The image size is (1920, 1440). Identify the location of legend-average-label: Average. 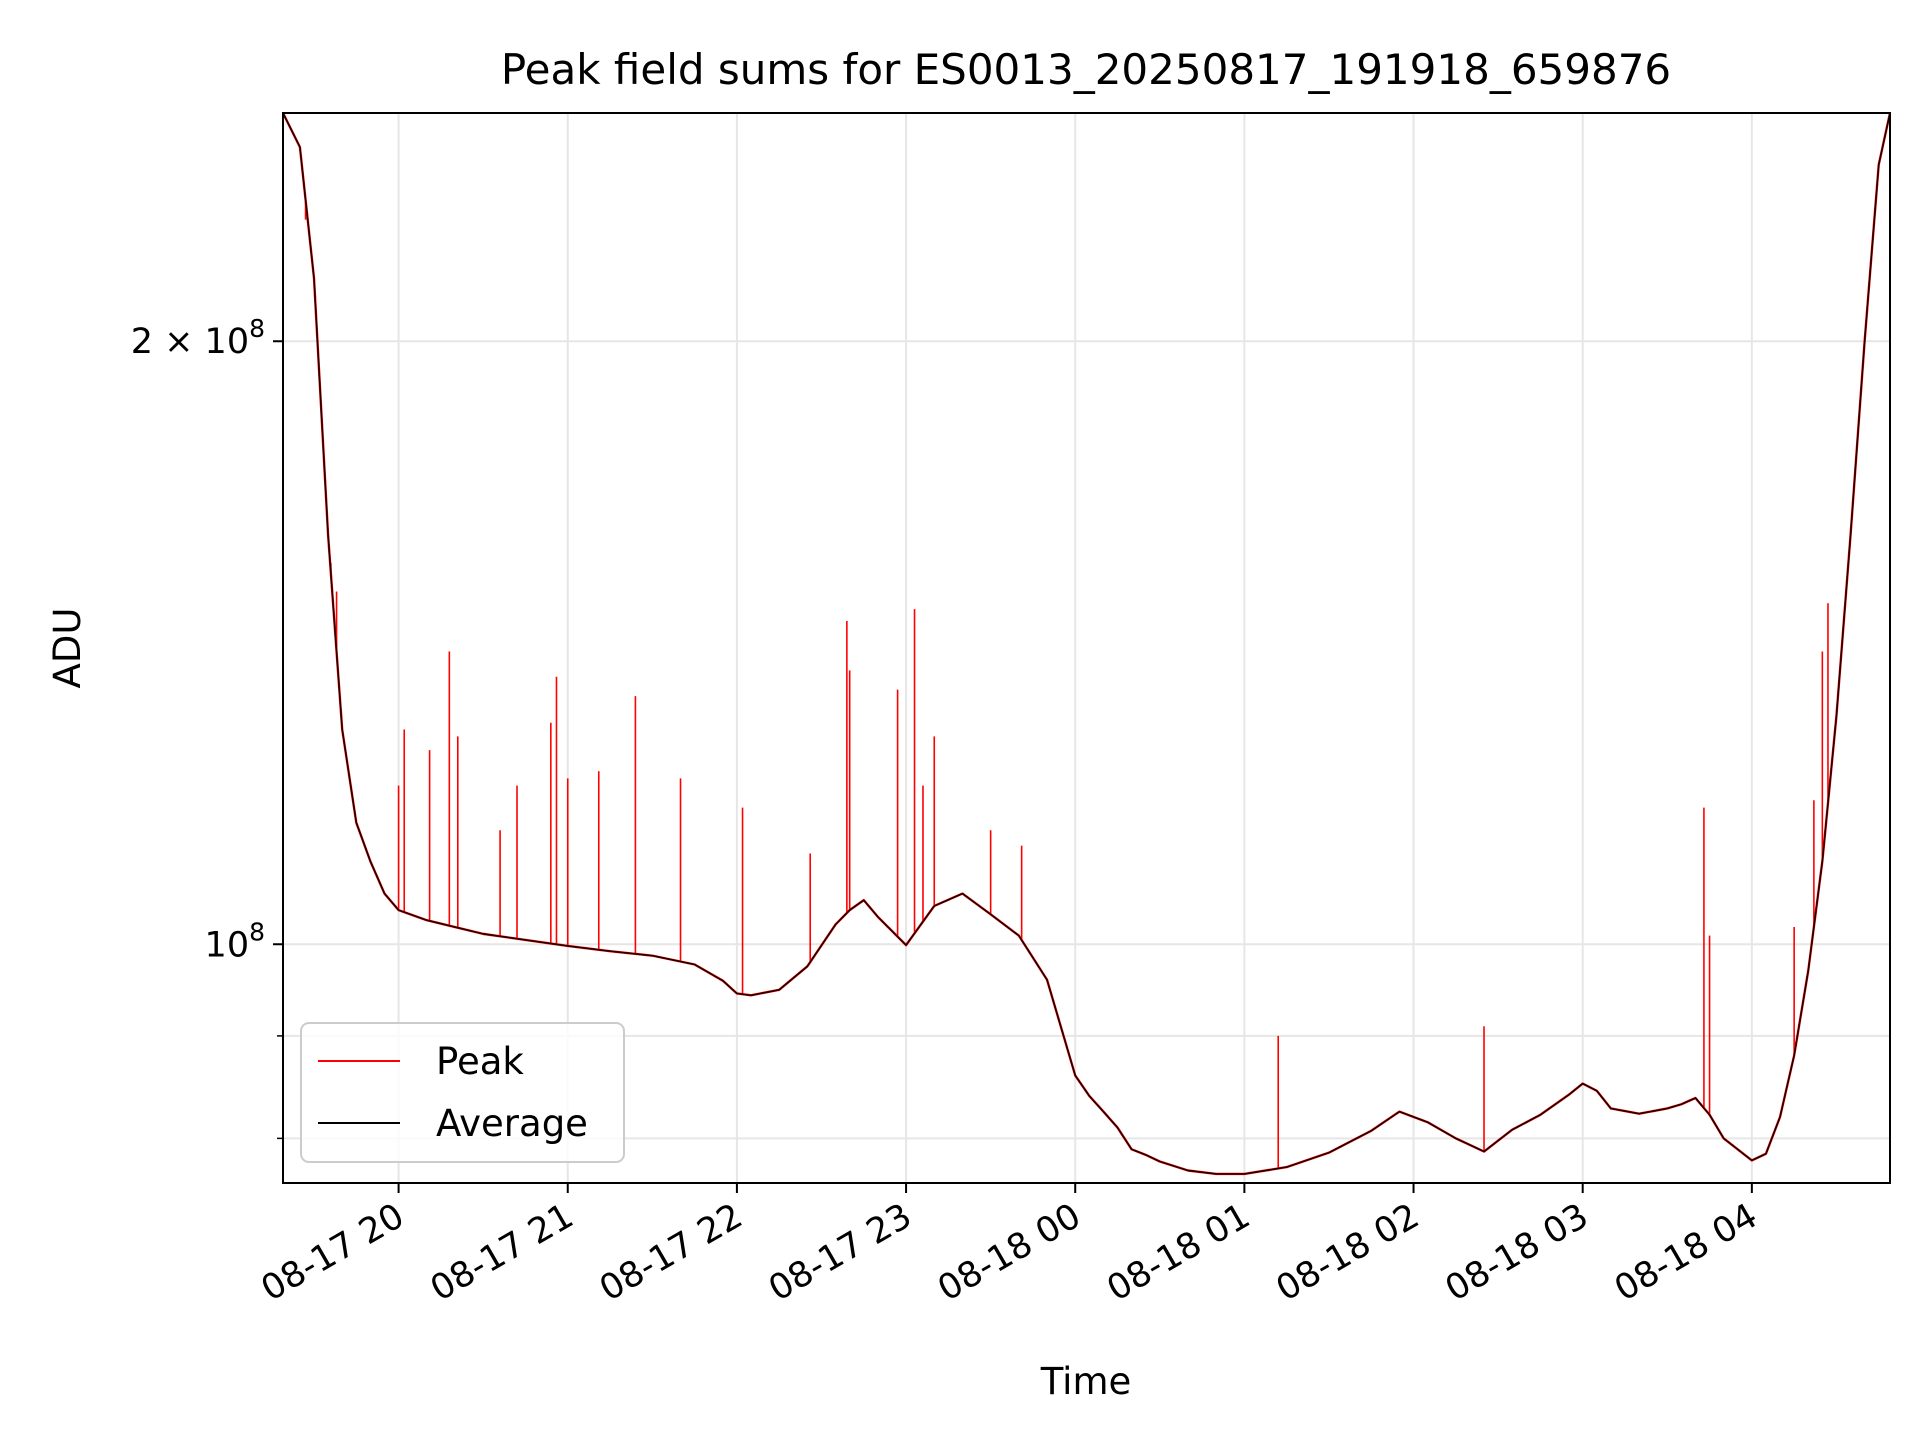
(512, 1123).